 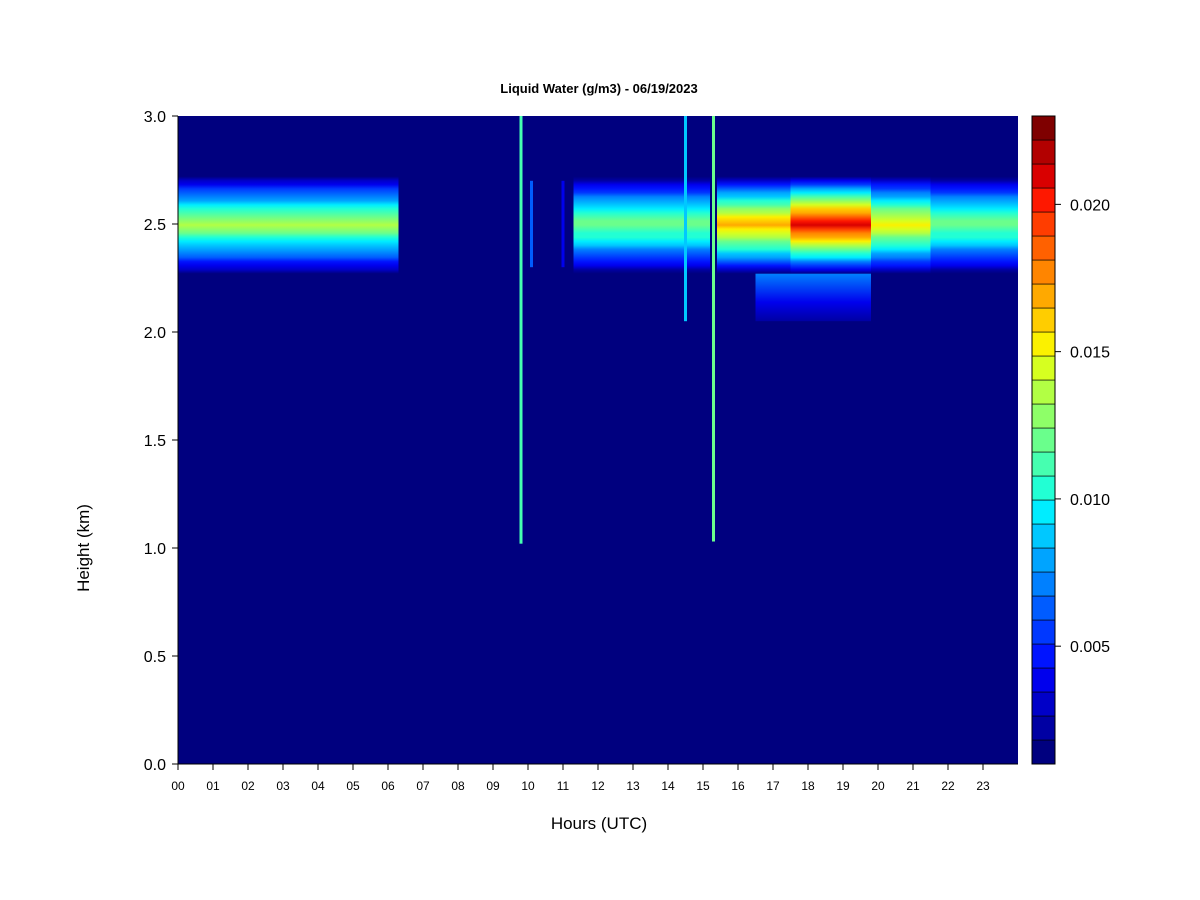 I want to click on x-tick-label: 03, so click(x=283, y=786).